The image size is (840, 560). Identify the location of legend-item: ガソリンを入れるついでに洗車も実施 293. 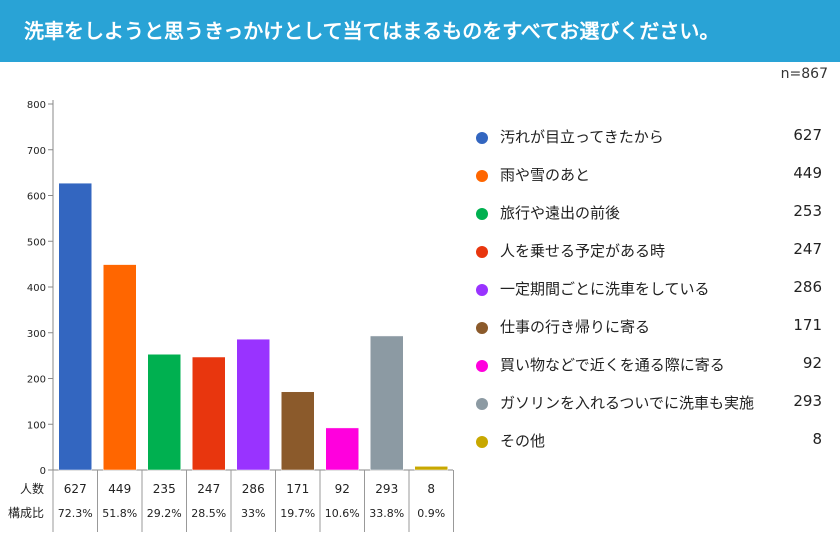
(648, 408).